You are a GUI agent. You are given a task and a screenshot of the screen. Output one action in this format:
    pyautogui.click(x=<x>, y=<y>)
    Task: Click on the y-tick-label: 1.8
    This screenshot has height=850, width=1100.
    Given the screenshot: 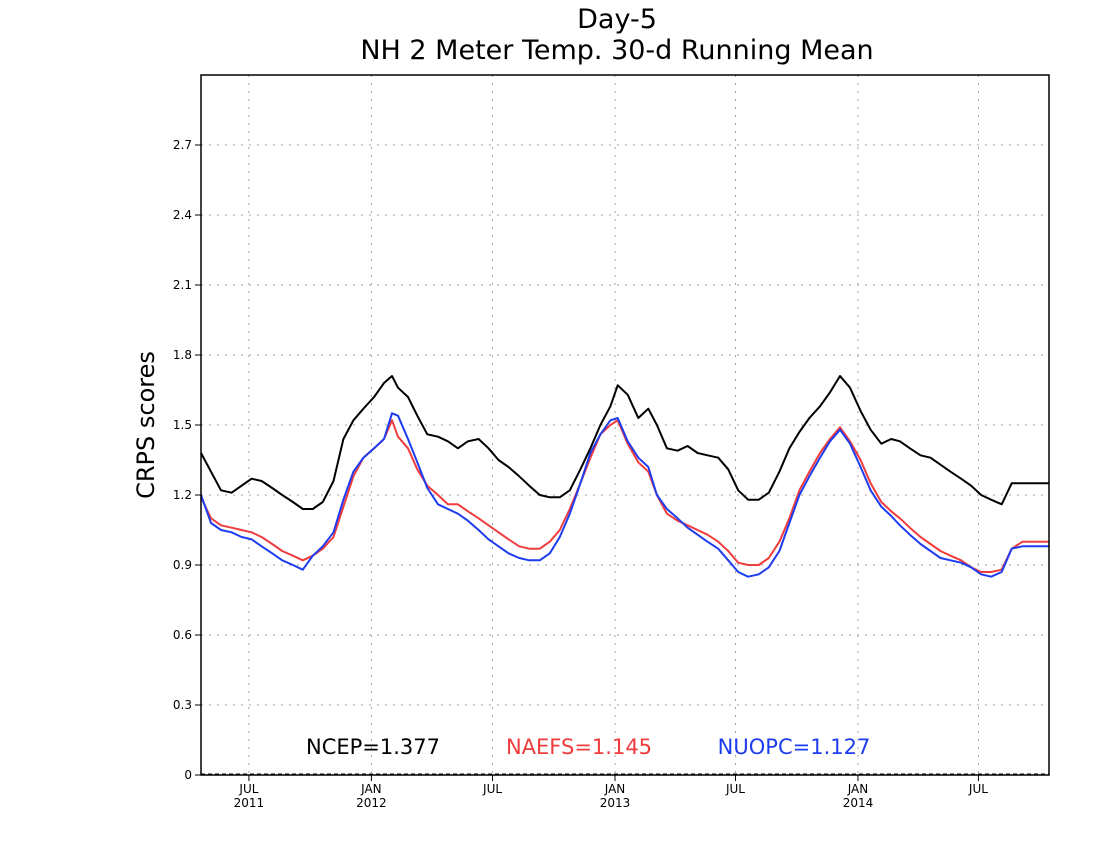 What is the action you would take?
    pyautogui.click(x=182, y=355)
    